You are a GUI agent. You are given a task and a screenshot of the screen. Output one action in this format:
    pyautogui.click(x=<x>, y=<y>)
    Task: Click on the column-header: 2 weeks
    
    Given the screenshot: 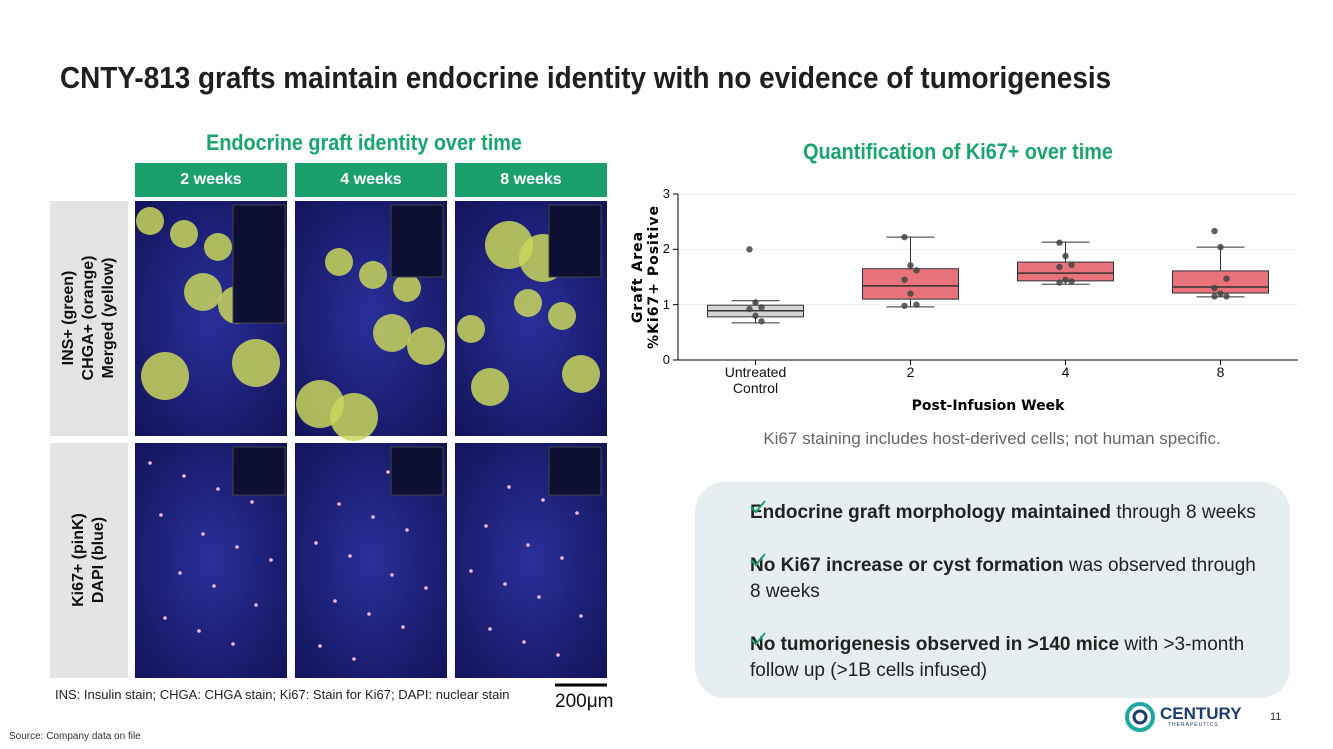 What is the action you would take?
    pyautogui.click(x=211, y=179)
    